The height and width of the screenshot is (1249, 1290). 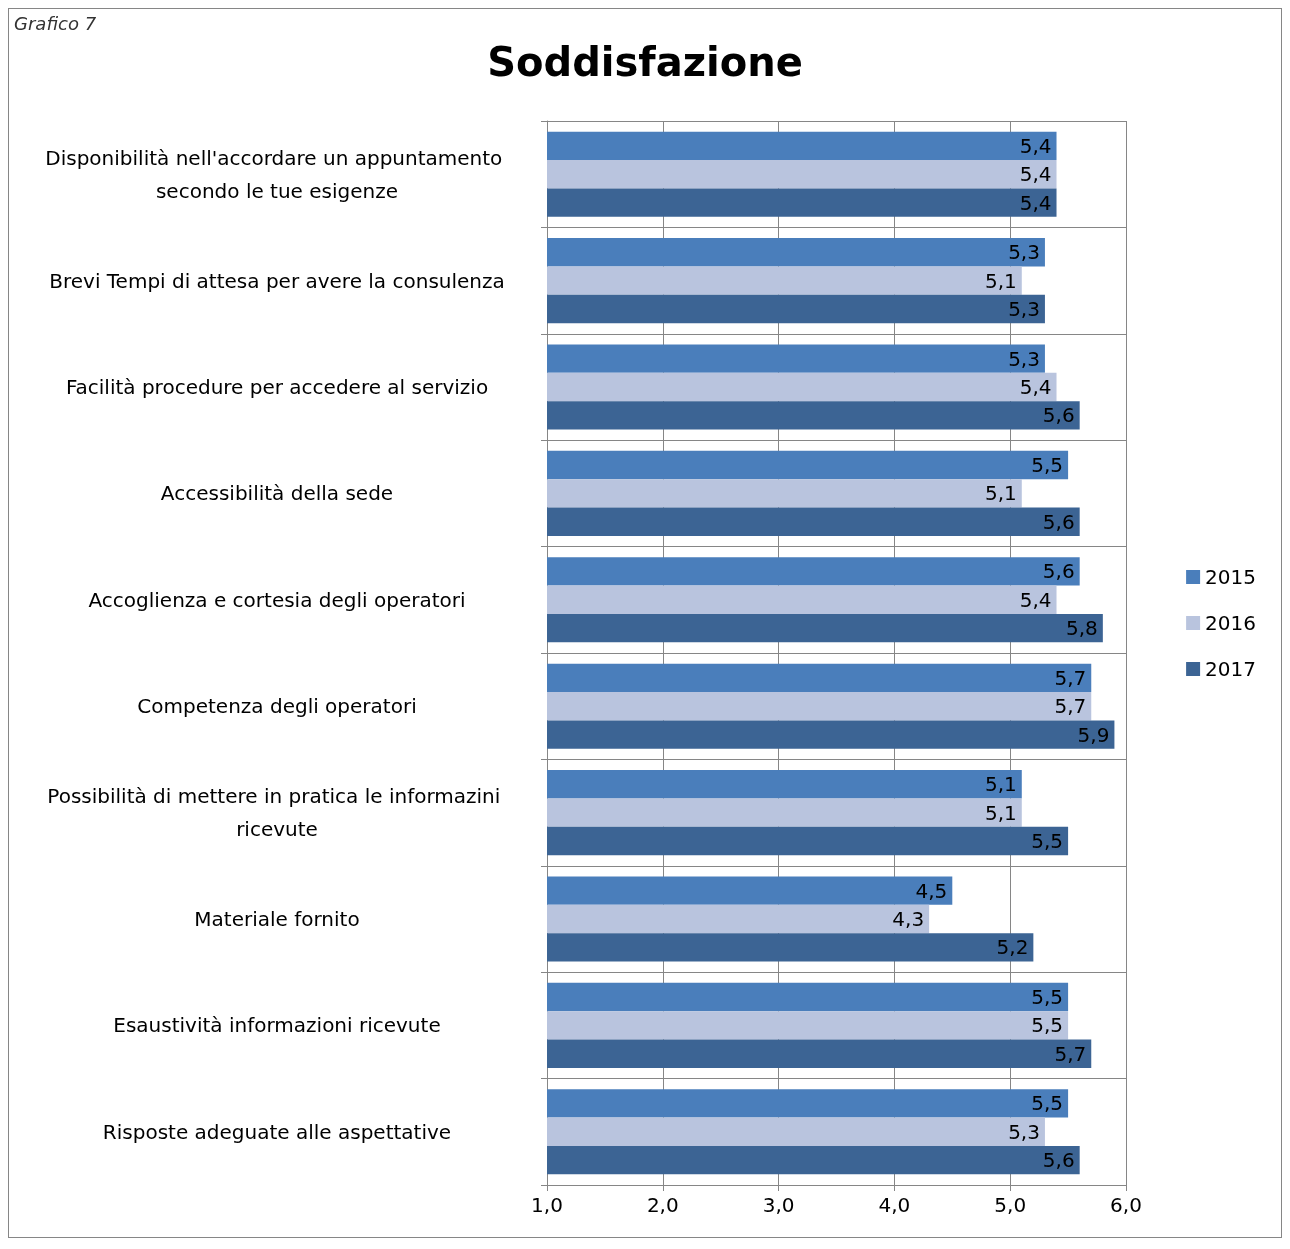 I want to click on y-tick-label: Esaustività informazioni ricevute, so click(x=277, y=1025).